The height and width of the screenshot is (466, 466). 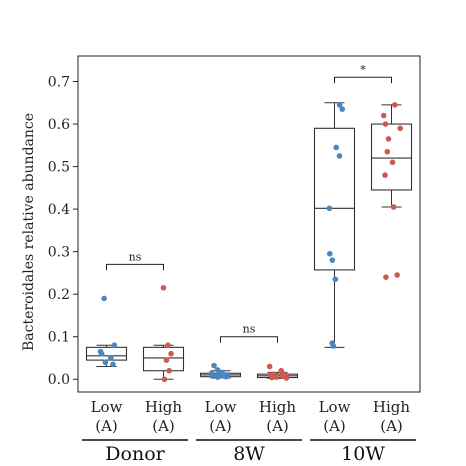 What do you see at coordinates (59, 125) in the screenshot?
I see `y-tick-label: 0.6` at bounding box center [59, 125].